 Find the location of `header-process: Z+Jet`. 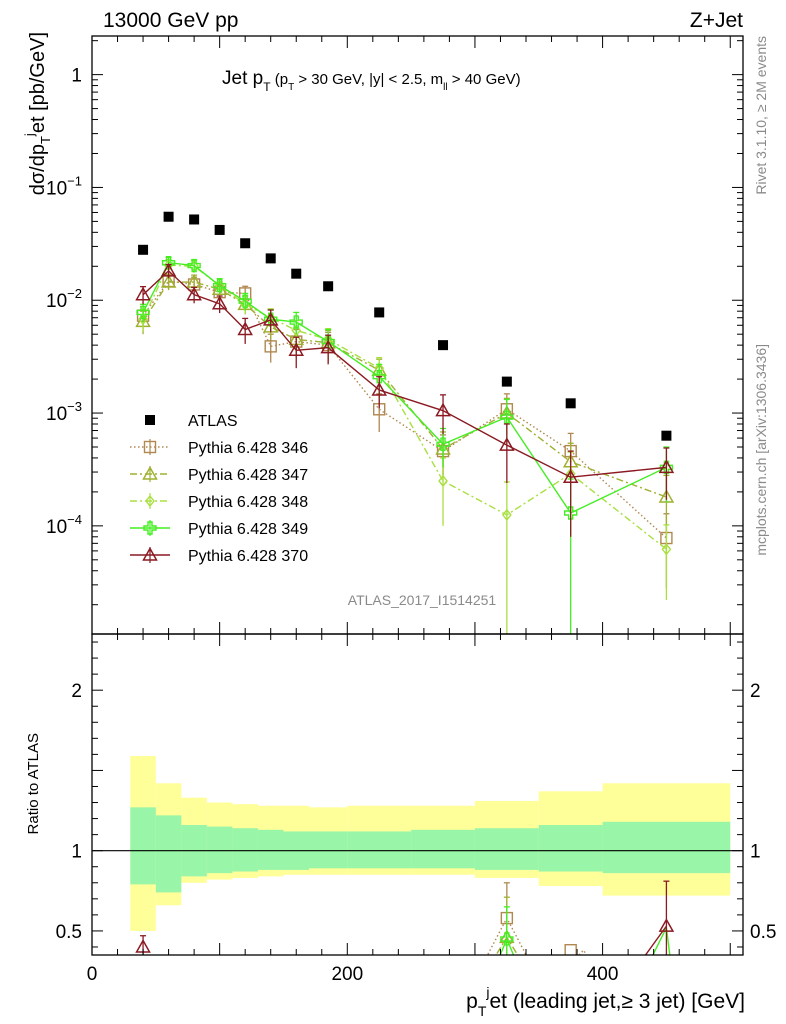

header-process: Z+Jet is located at coordinates (716, 20).